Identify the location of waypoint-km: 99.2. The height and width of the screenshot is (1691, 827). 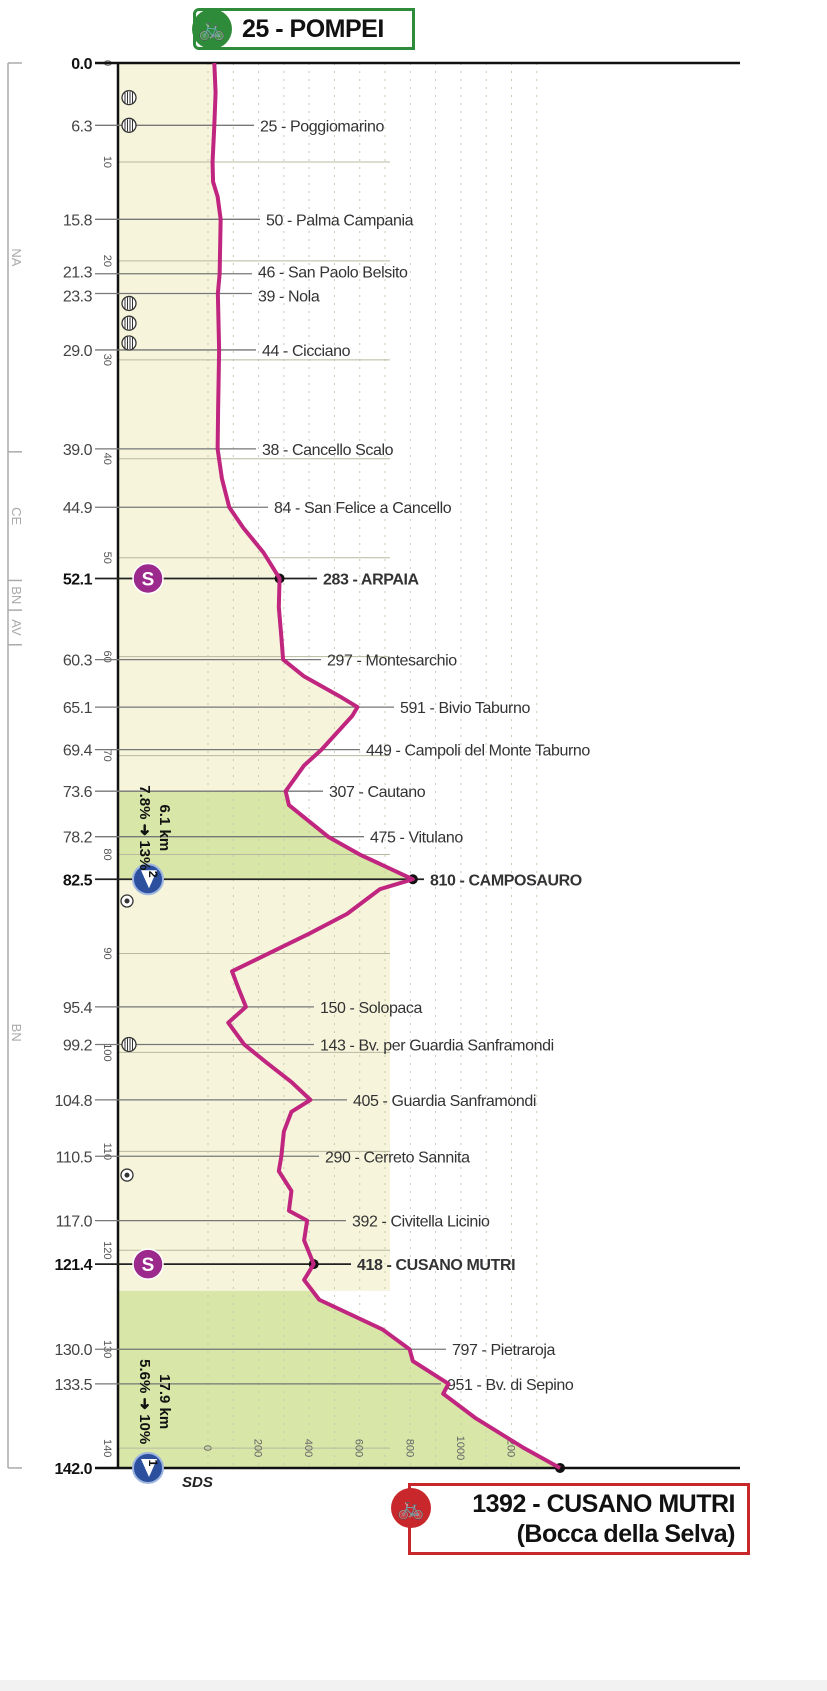
(78, 1045).